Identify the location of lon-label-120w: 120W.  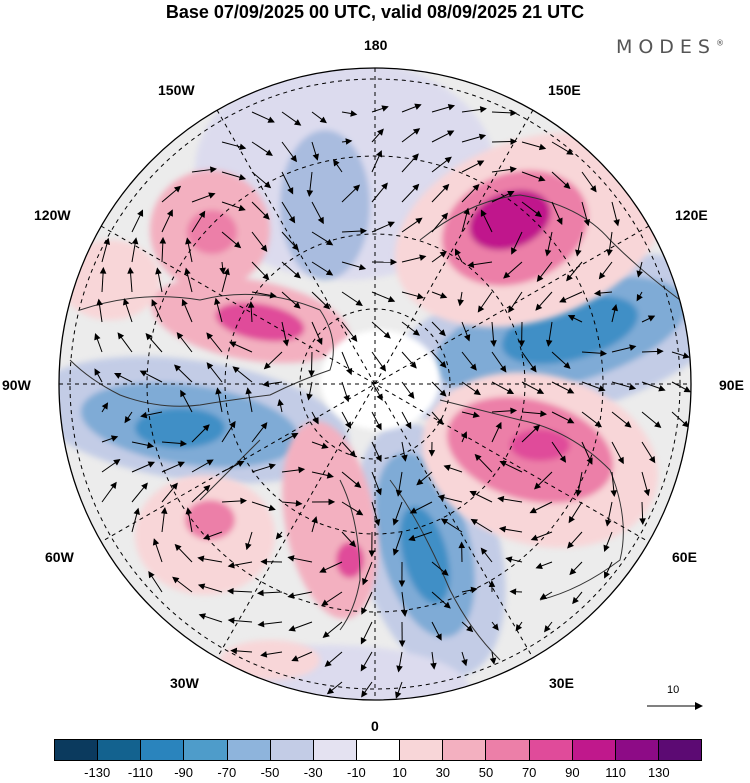
(52, 215).